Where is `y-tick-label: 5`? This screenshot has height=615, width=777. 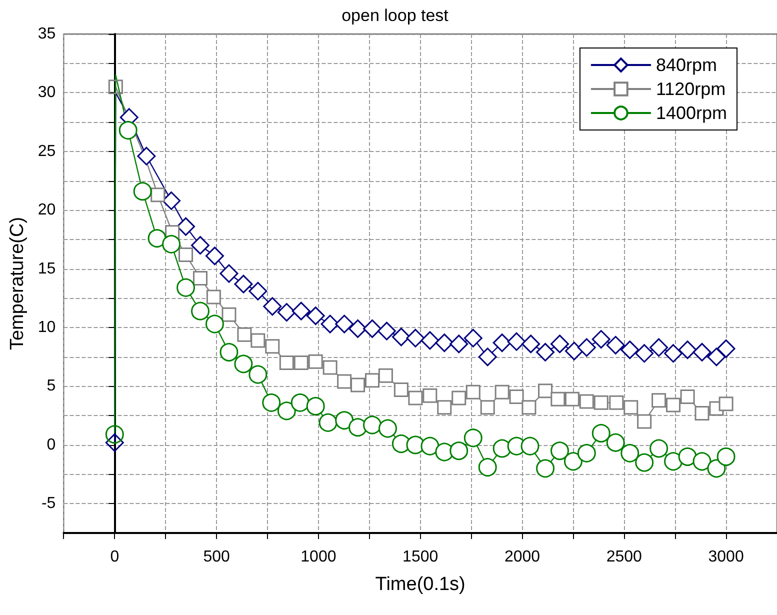 y-tick-label: 5 is located at coordinates (51, 386).